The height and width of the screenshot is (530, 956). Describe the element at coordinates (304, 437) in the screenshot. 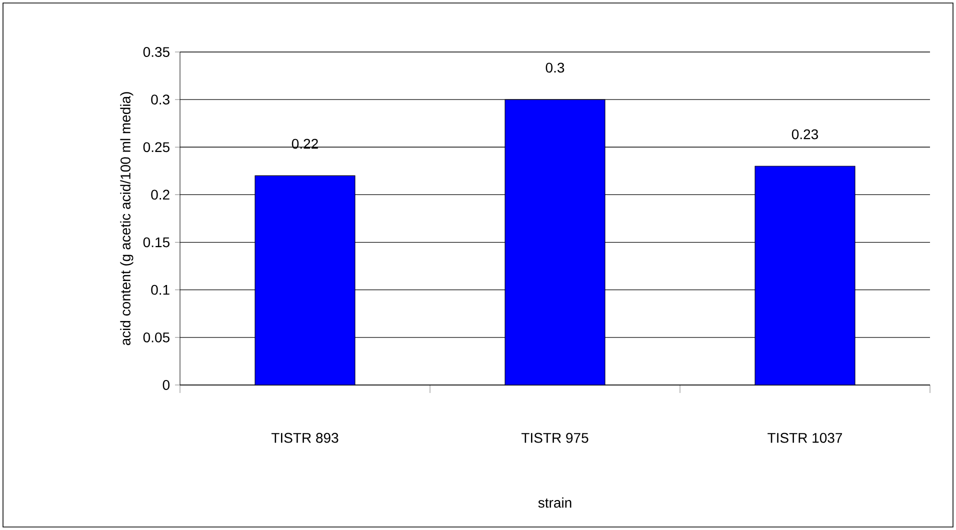

I see `x-tick-label: TISTR 893` at that location.